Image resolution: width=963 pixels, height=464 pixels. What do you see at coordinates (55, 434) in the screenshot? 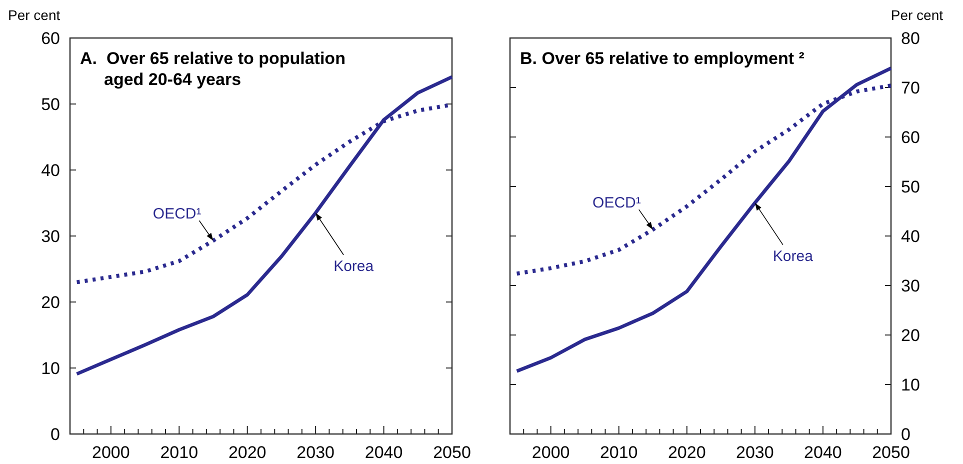
I see `y-tick-label: 0` at bounding box center [55, 434].